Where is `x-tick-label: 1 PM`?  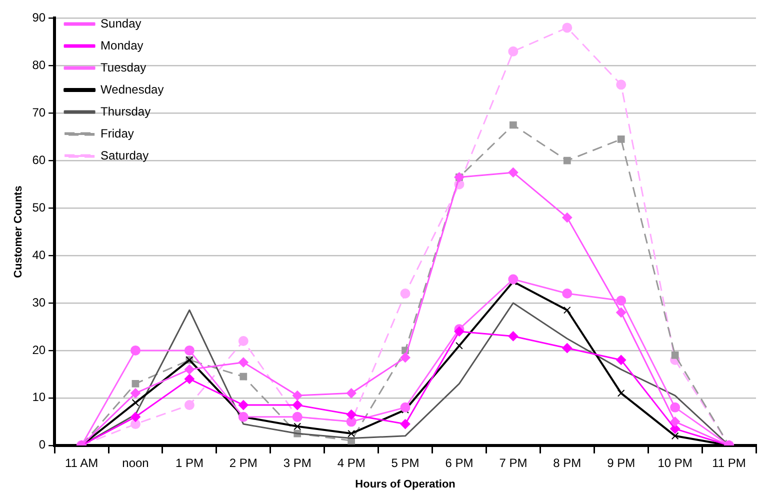 x-tick-label: 1 PM is located at coordinates (189, 463).